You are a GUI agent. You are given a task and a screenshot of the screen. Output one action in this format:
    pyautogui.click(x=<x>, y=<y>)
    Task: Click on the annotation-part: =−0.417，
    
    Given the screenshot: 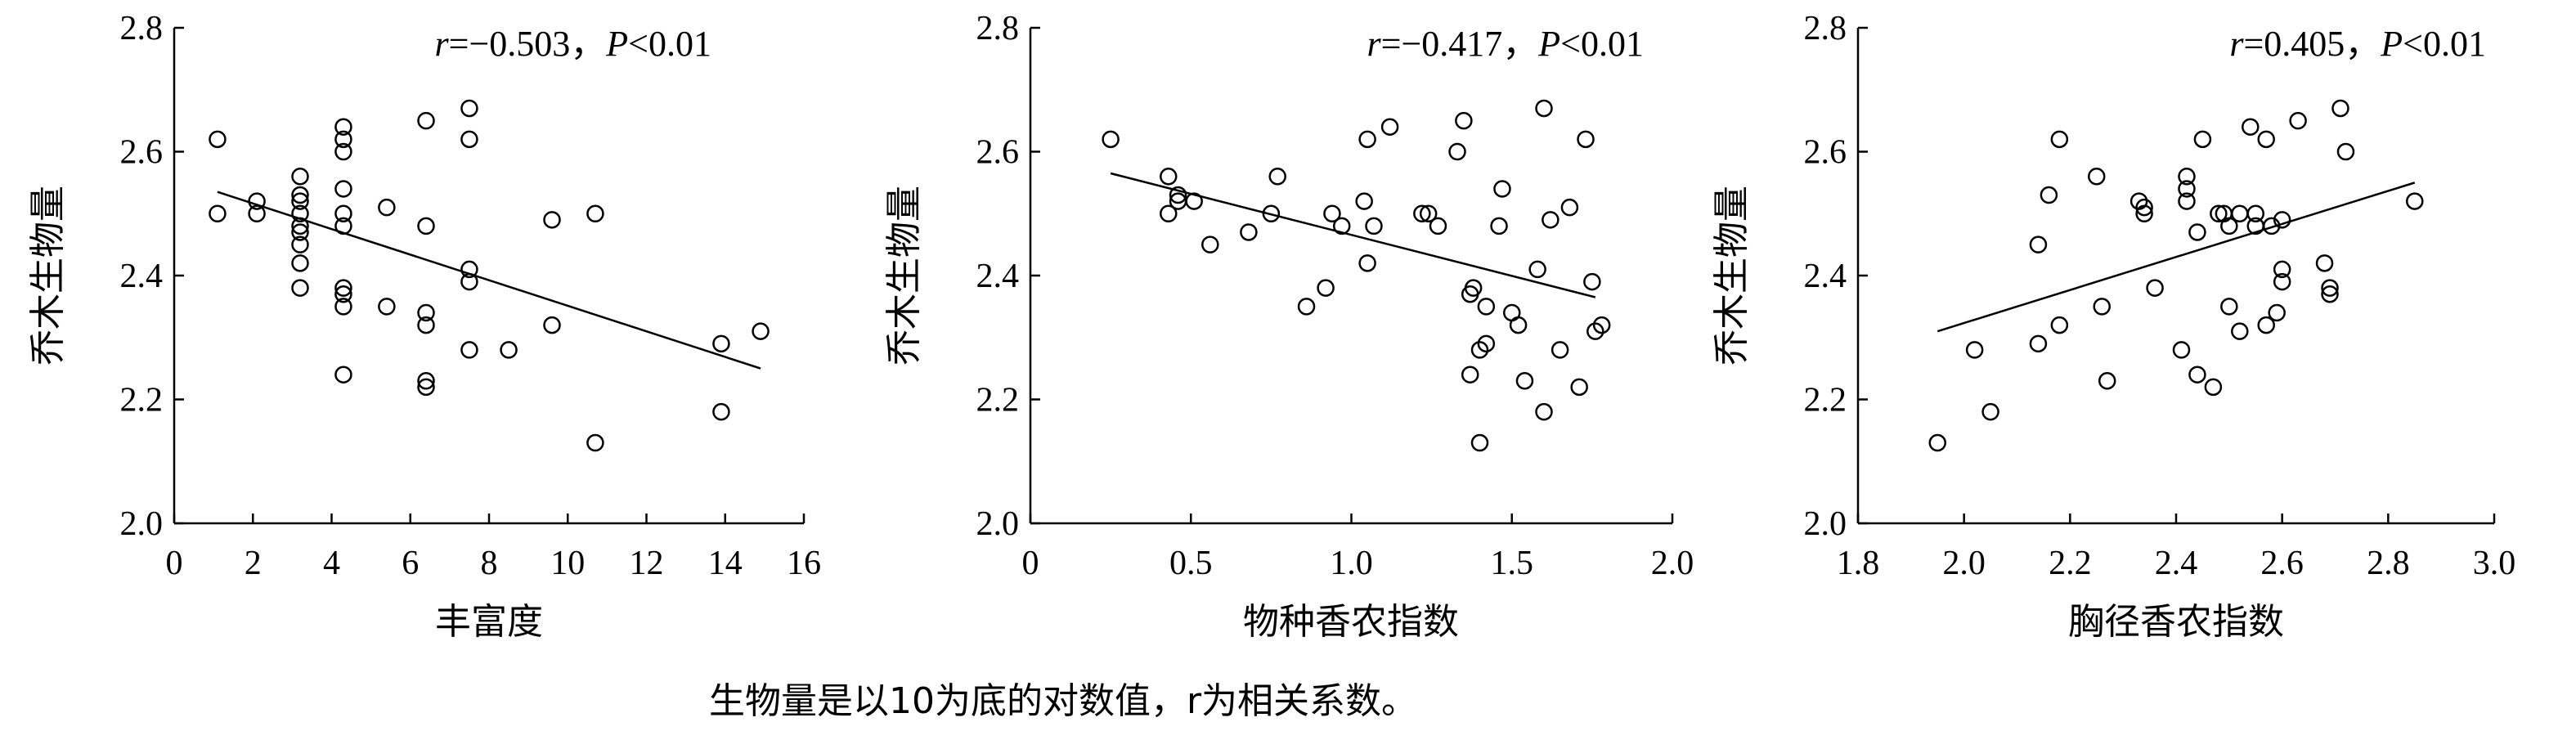 What is the action you would take?
    pyautogui.click(x=1460, y=44)
    